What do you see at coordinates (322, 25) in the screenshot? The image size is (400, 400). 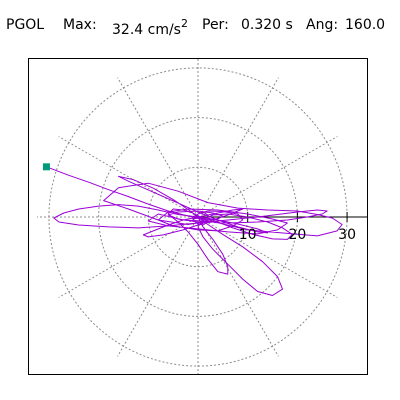 I see `ang-label: Ang:` at bounding box center [322, 25].